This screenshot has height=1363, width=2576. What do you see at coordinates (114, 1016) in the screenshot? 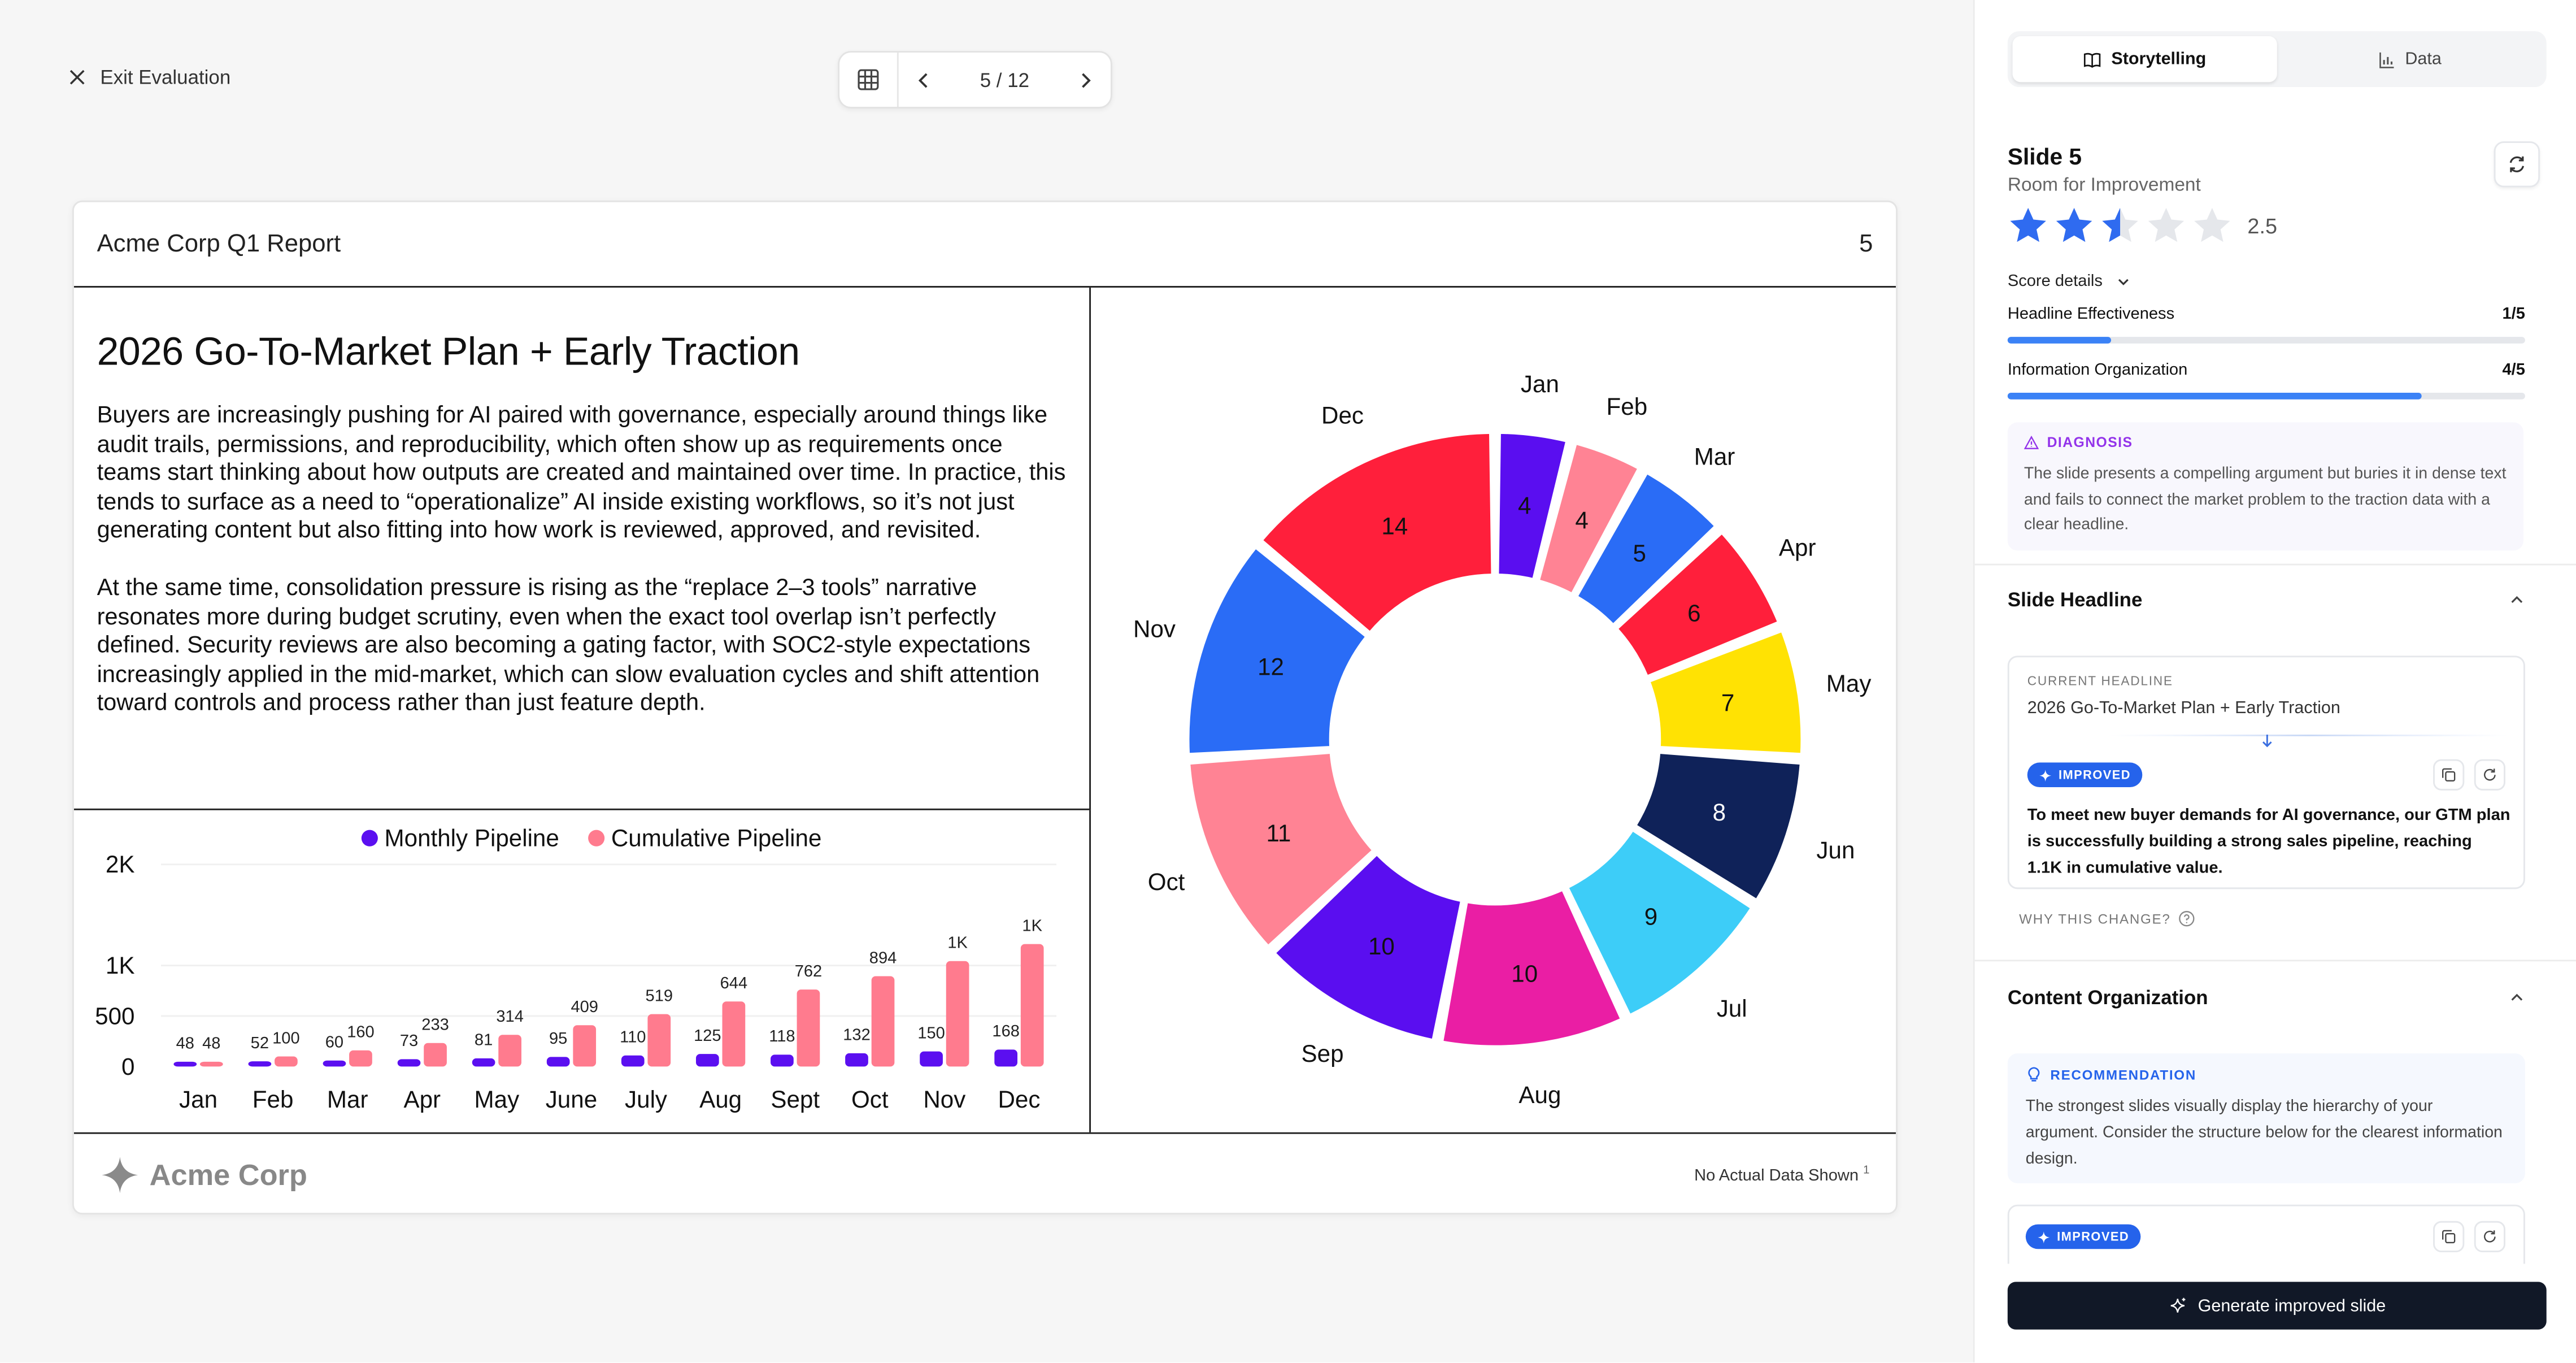
I see `y-tick-label: 500` at bounding box center [114, 1016].